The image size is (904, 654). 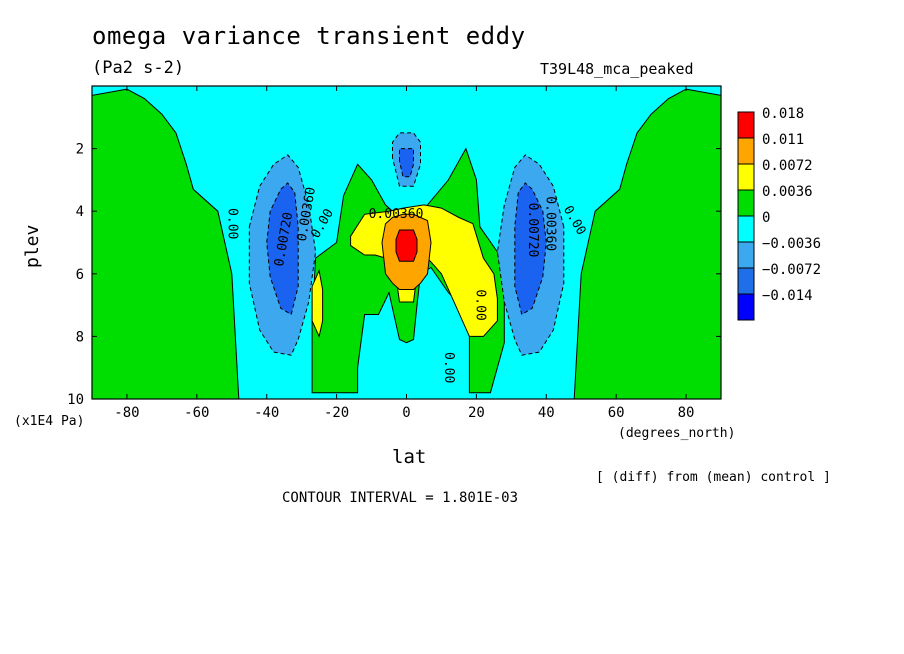 What do you see at coordinates (138, 68) in the screenshot?
I see `chart-units: (Pa2 s-2)` at bounding box center [138, 68].